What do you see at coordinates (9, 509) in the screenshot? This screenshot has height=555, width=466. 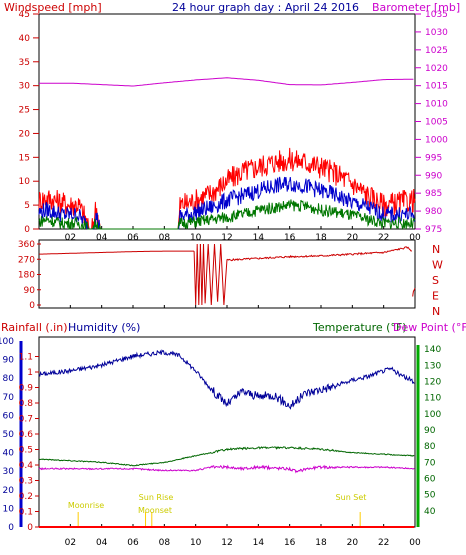 I see `humidity-y-tick-label: 10` at bounding box center [9, 509].